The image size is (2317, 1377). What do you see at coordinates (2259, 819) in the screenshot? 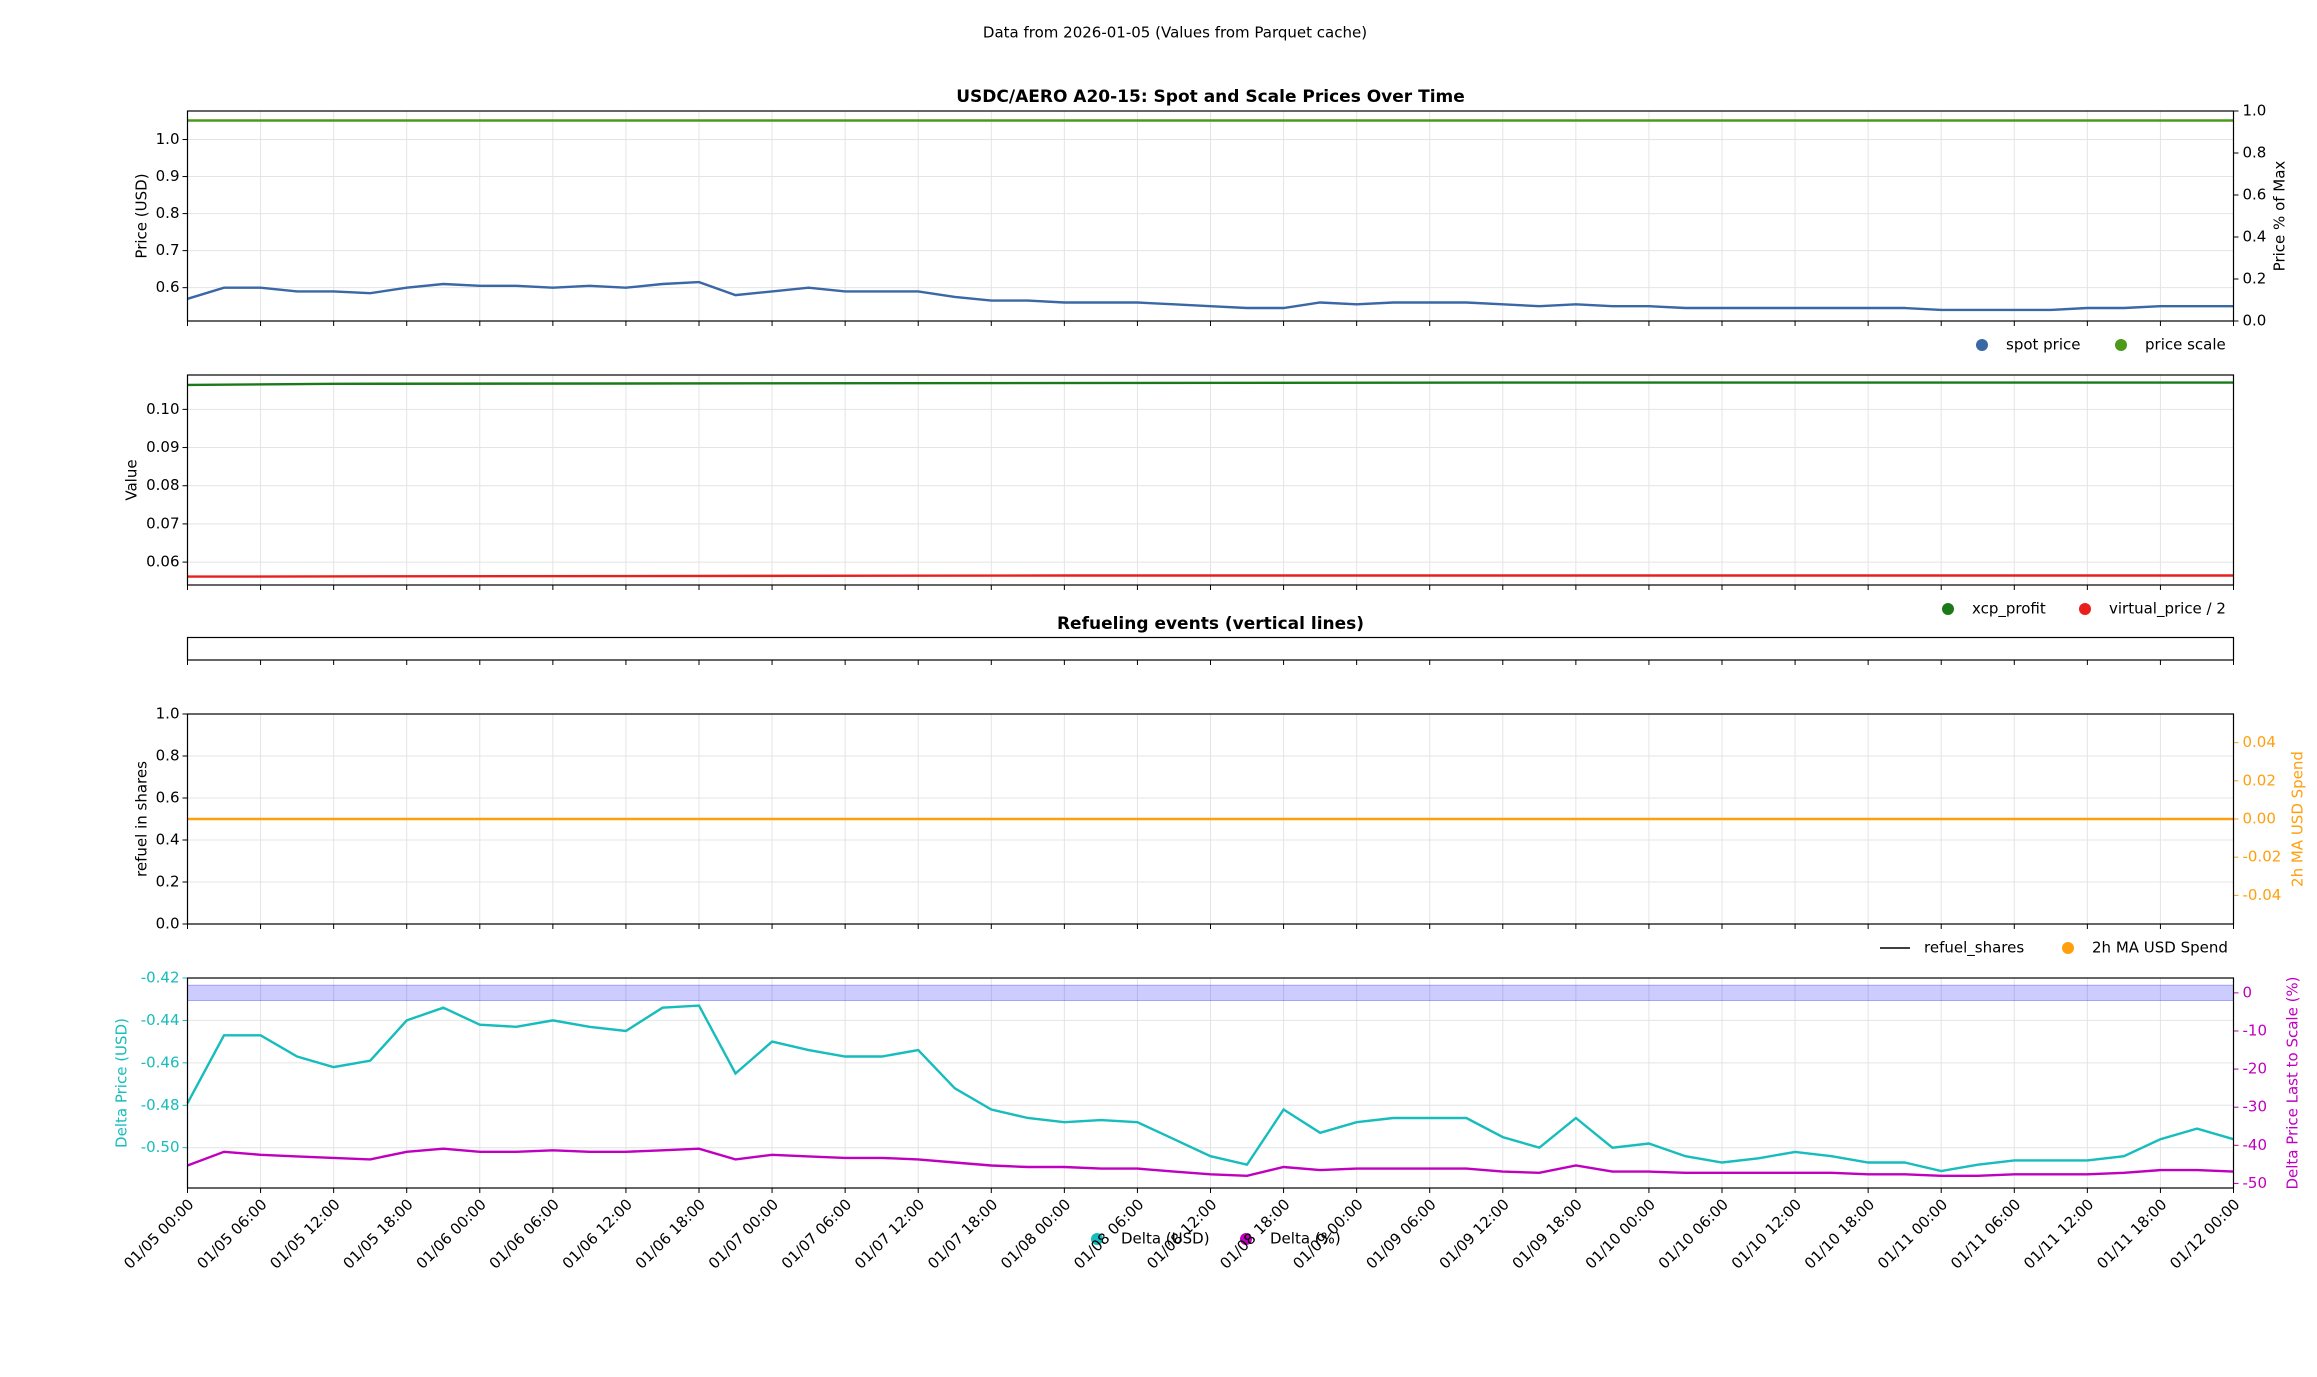
I see `y-tick-label: 0.00` at bounding box center [2259, 819].